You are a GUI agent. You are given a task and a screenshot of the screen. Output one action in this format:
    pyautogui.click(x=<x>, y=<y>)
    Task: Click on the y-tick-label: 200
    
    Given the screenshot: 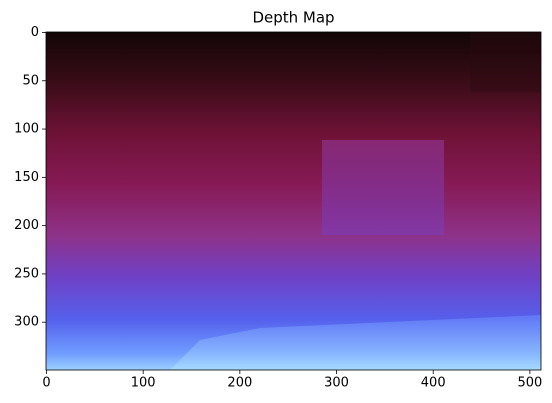 What is the action you would take?
    pyautogui.click(x=26, y=225)
    